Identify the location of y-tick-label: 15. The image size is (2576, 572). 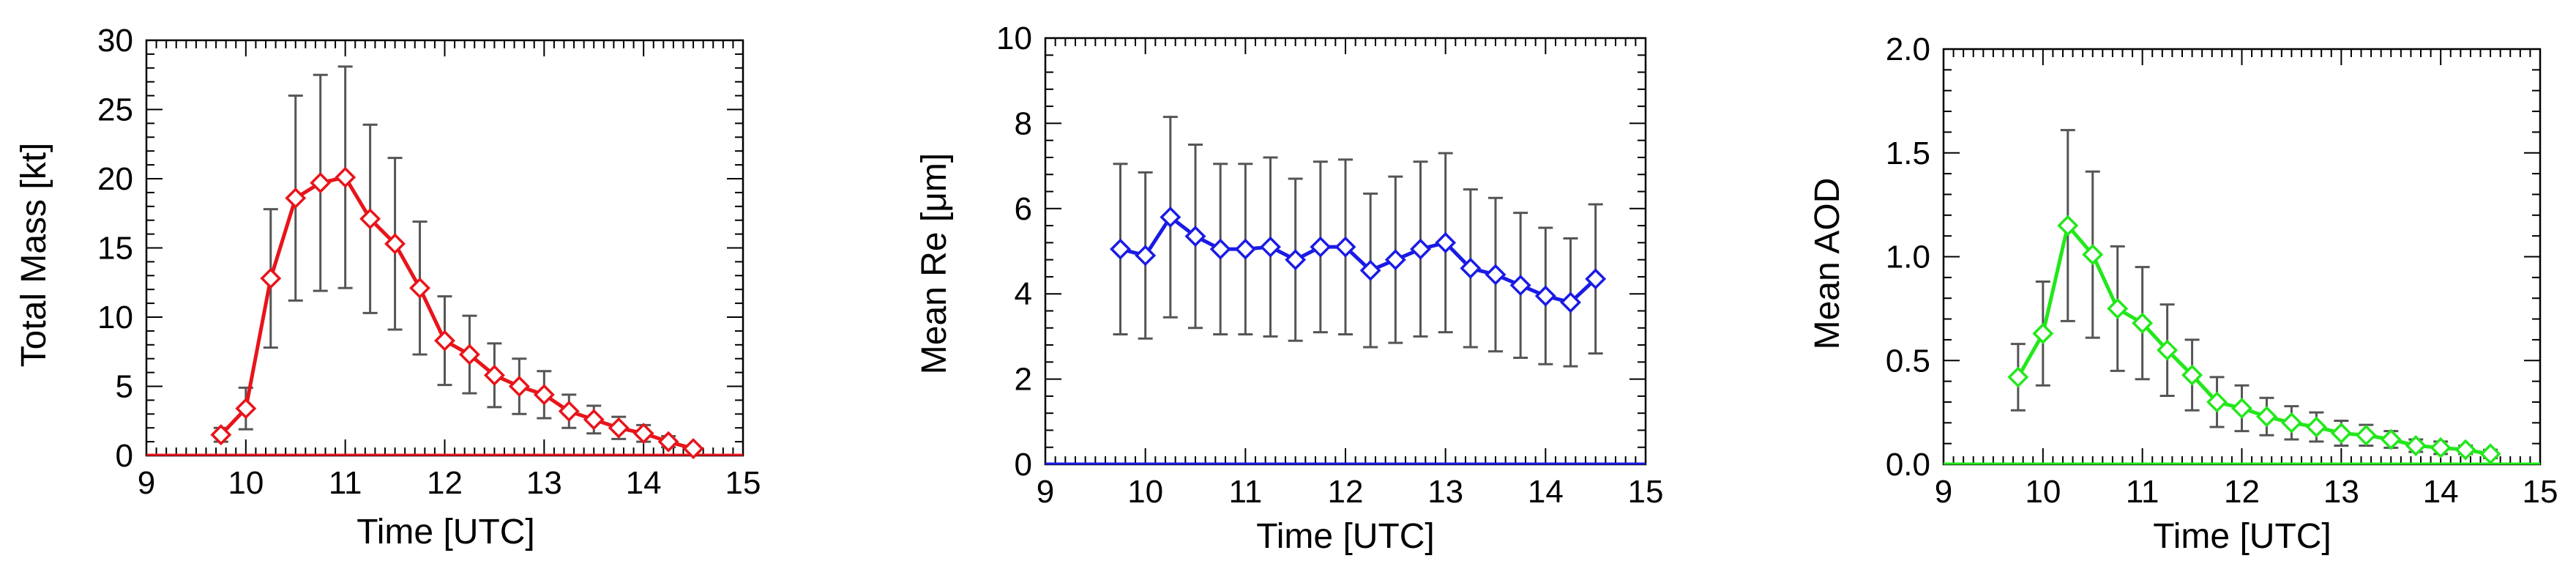
(115, 249).